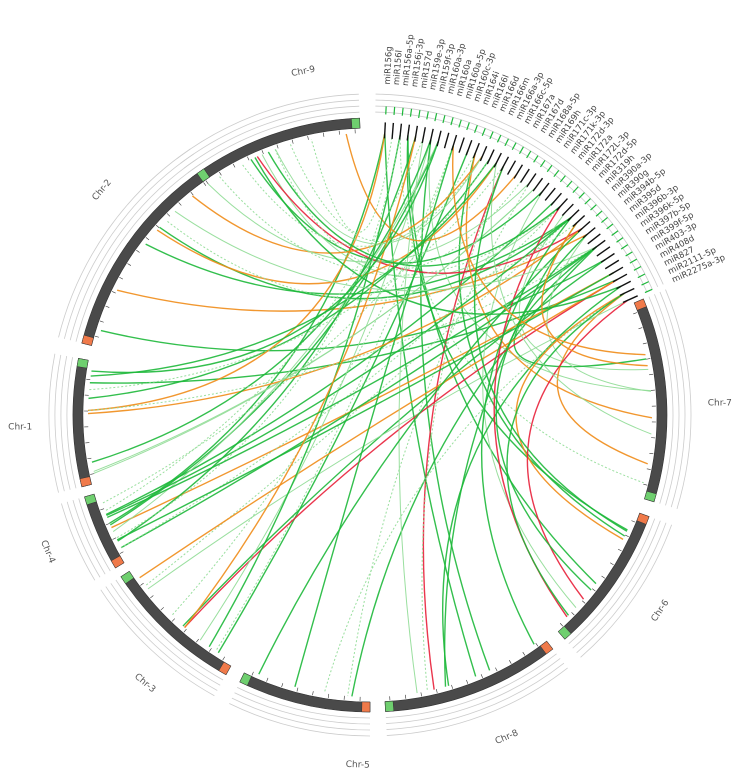  What do you see at coordinates (389, 65) in the screenshot?
I see `mirna-label: miR156g` at bounding box center [389, 65].